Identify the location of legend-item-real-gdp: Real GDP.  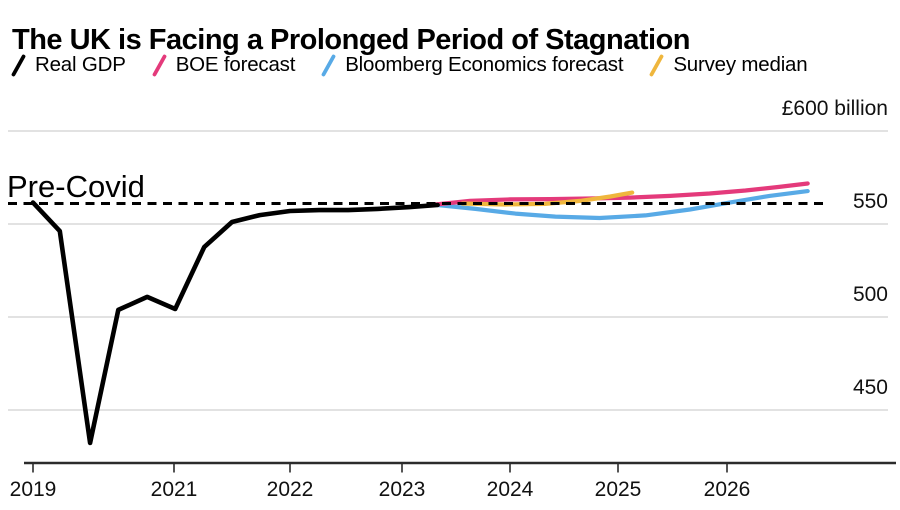
(68, 65).